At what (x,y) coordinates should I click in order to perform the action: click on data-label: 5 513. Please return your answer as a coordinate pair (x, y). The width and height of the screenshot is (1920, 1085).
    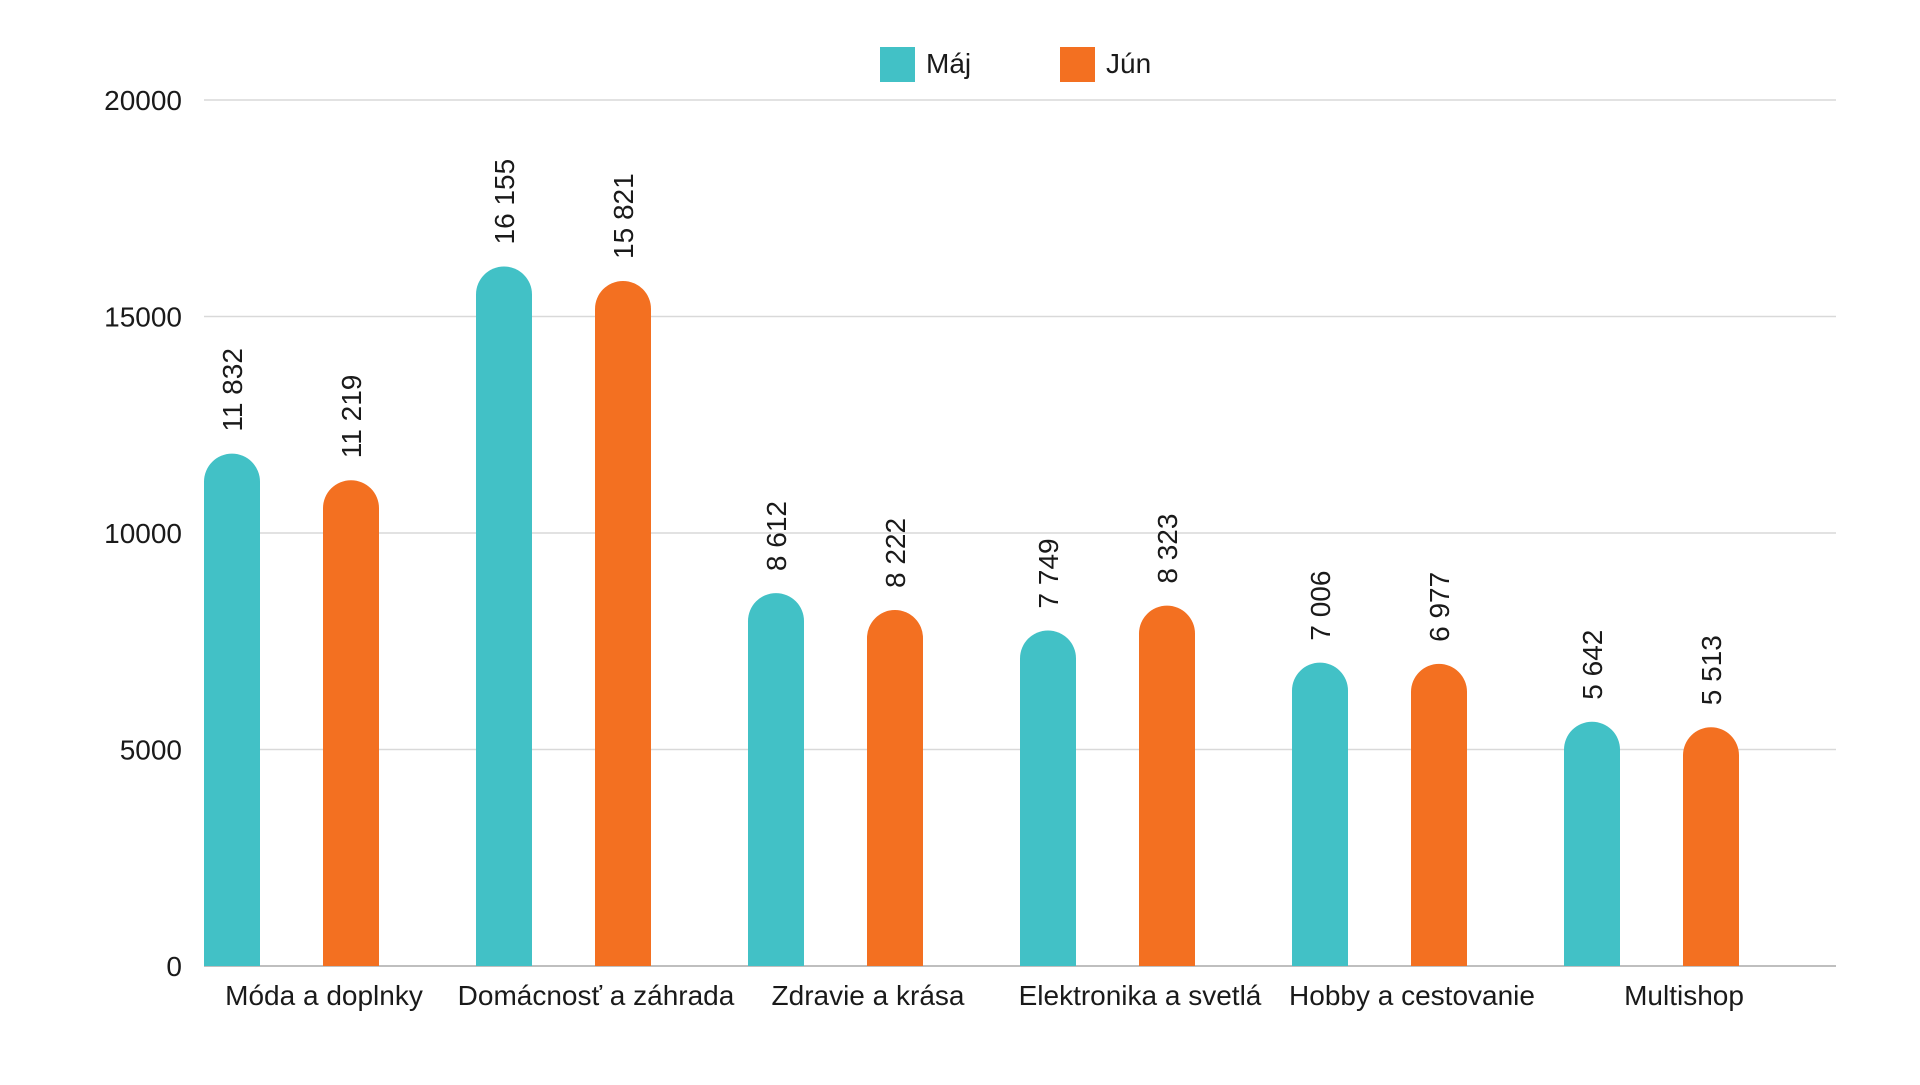
    Looking at the image, I should click on (1711, 670).